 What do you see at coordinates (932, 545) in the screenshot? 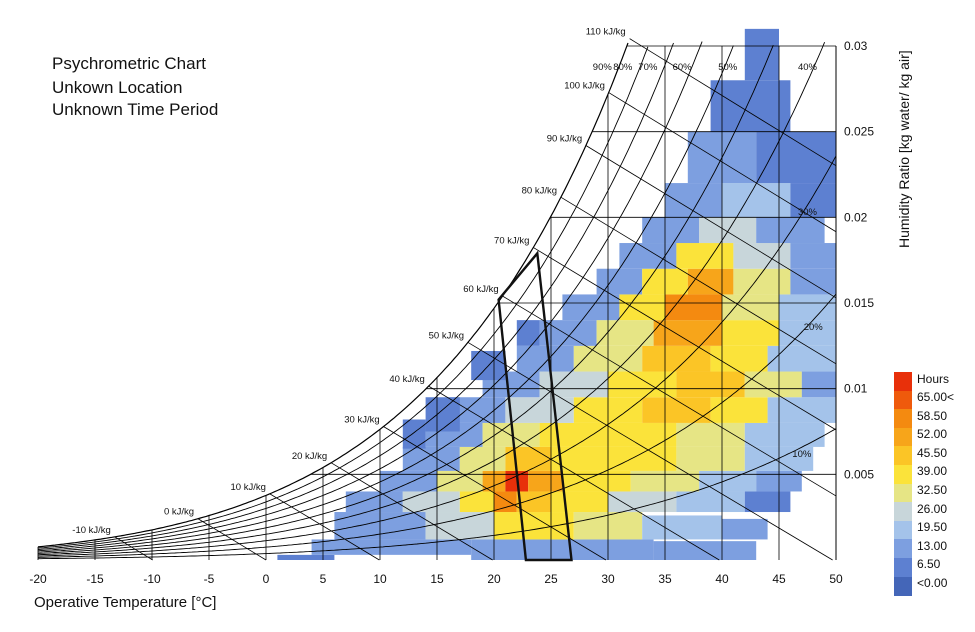
I see `legend-label: 13.00` at bounding box center [932, 545].